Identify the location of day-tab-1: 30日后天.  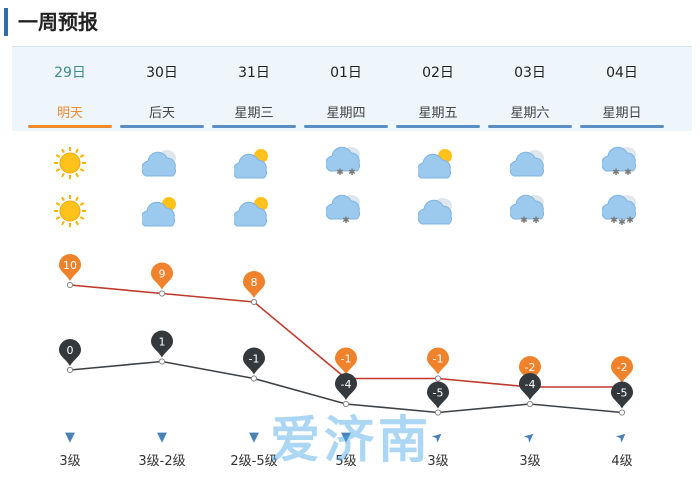
(162, 88).